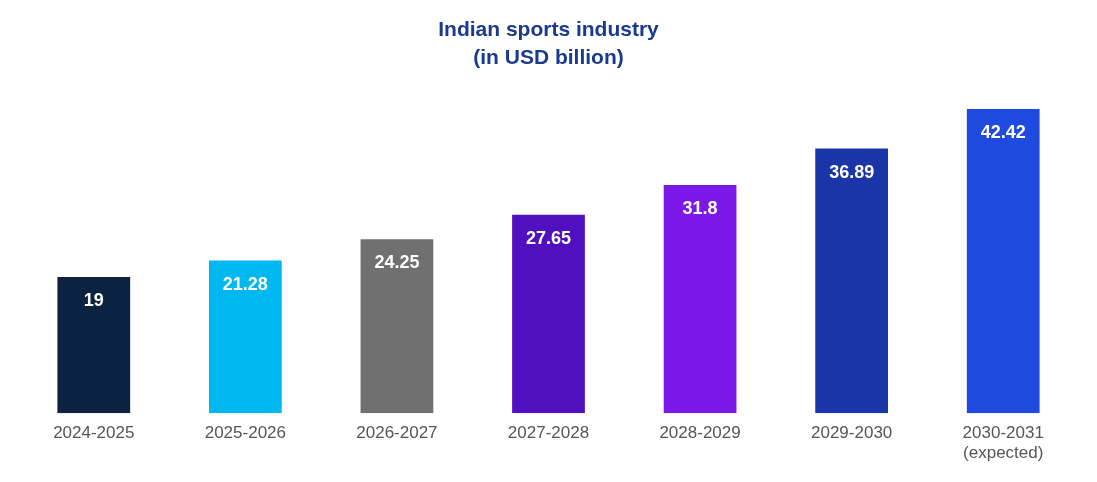 This screenshot has height=482, width=1097. Describe the element at coordinates (245, 433) in the screenshot. I see `x-tick-label: 2025-2026` at that location.